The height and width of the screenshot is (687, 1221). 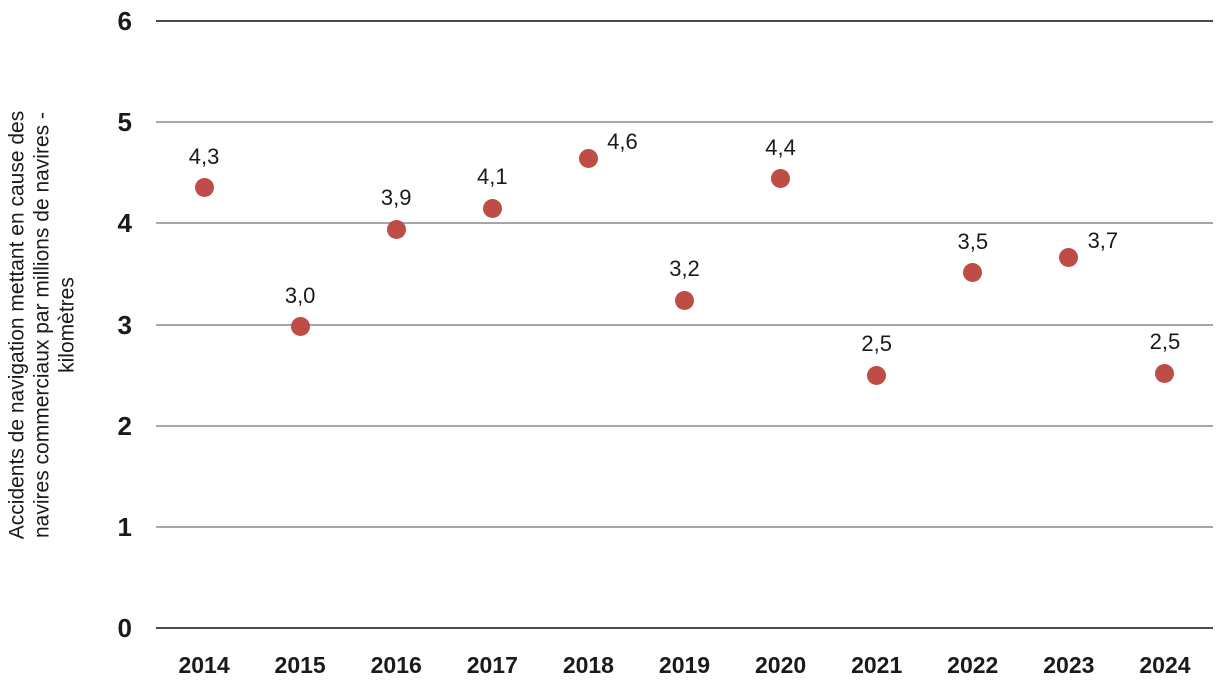 I want to click on x-tick-label: 2019, so click(x=684, y=665).